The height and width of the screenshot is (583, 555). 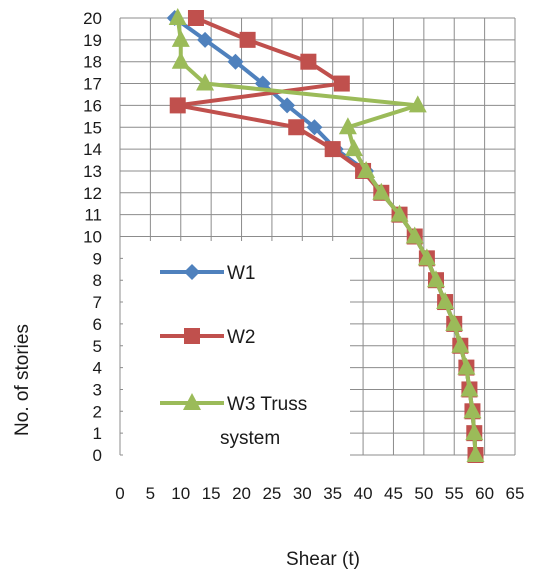 What do you see at coordinates (97, 324) in the screenshot?
I see `y-tick-label: 6` at bounding box center [97, 324].